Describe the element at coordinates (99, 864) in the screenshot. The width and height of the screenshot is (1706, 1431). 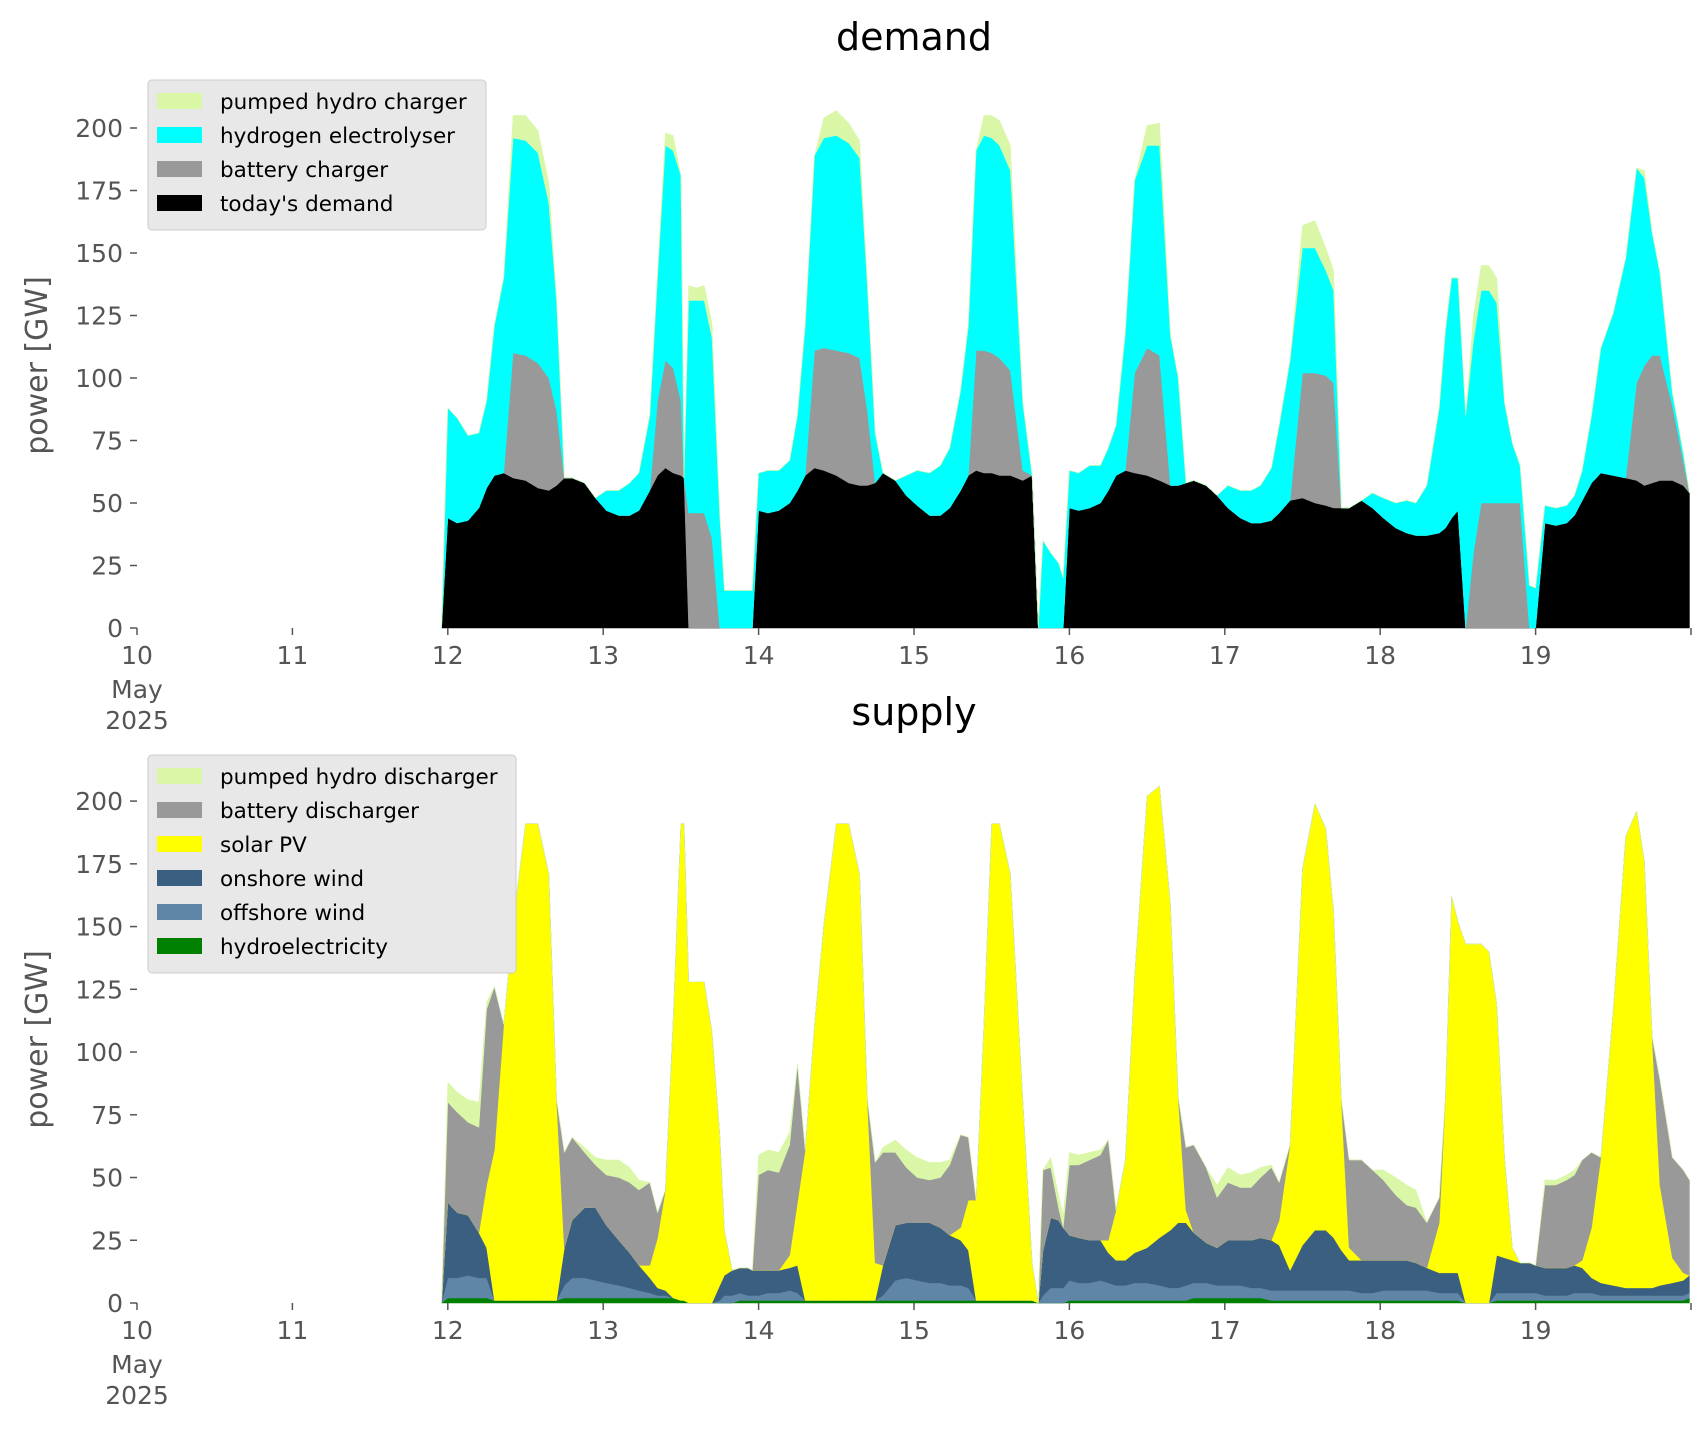
I see `supply-y-tick-label: 175` at that location.